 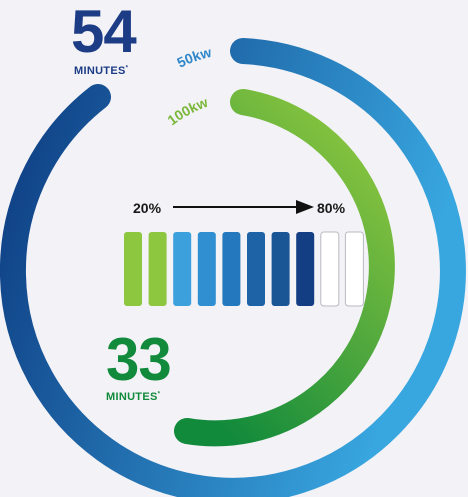 What do you see at coordinates (244, 269) in the screenshot?
I see `battery-gauge` at bounding box center [244, 269].